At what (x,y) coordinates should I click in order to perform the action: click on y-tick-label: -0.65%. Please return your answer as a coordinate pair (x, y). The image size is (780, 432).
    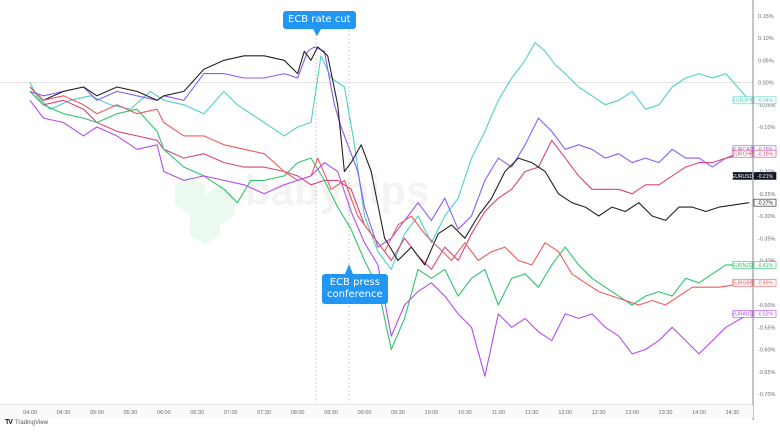
    Looking at the image, I should click on (767, 373).